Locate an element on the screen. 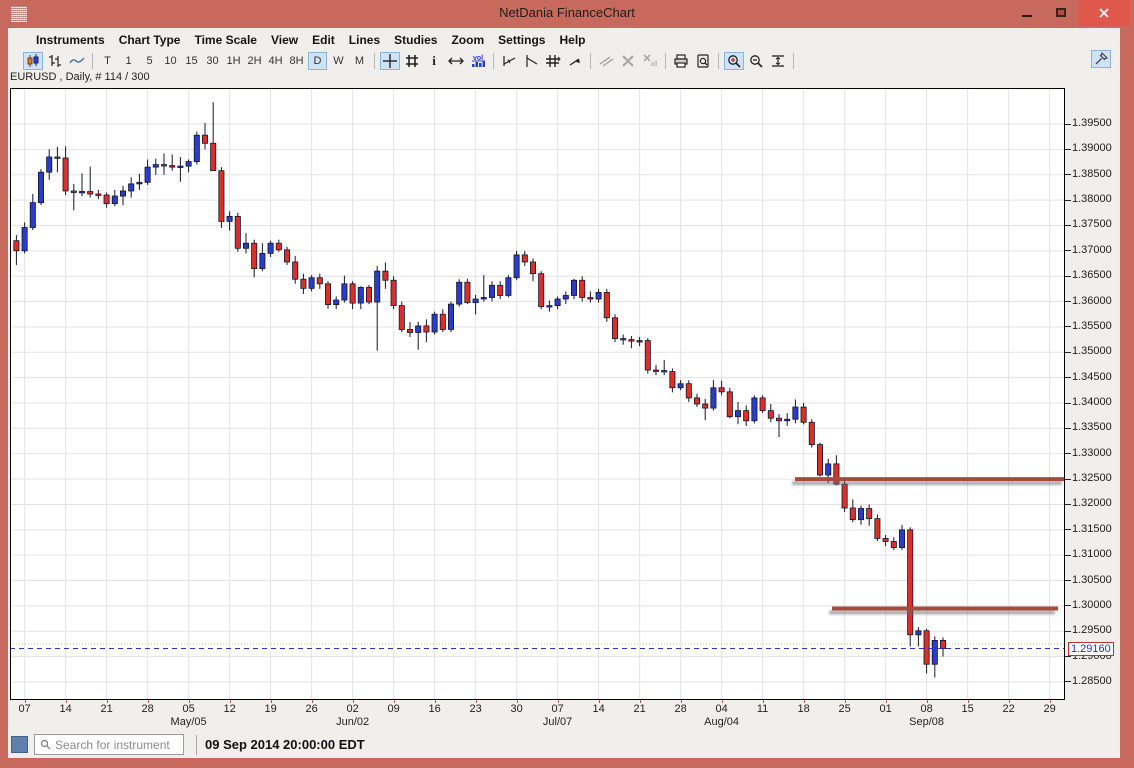 The height and width of the screenshot is (768, 1134). candlestick-chart-button is located at coordinates (33, 61).